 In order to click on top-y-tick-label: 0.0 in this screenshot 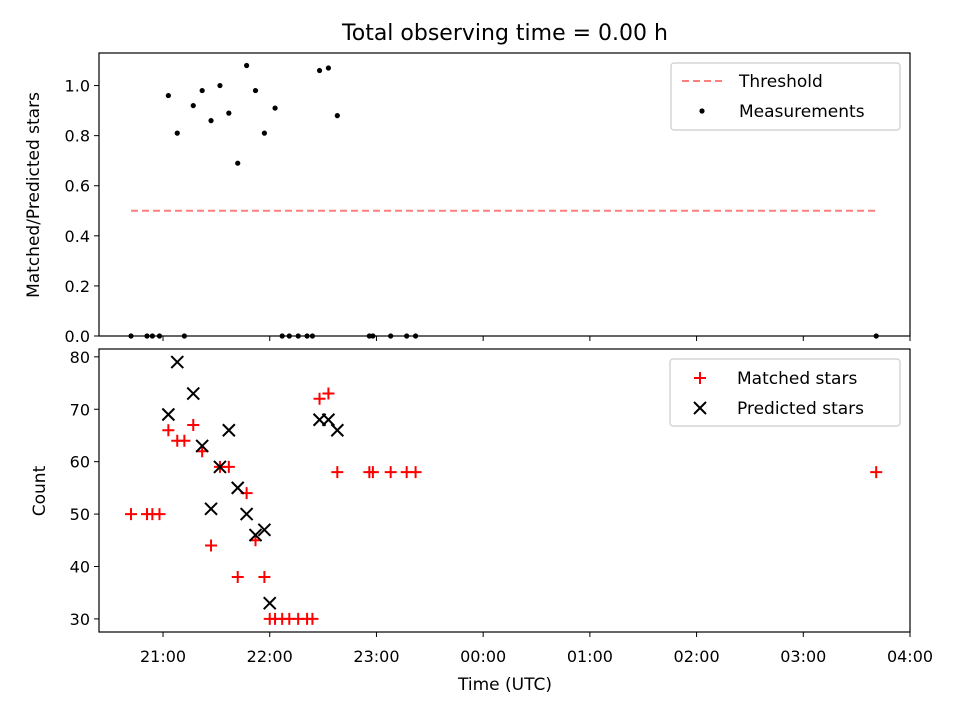, I will do `click(77, 336)`.